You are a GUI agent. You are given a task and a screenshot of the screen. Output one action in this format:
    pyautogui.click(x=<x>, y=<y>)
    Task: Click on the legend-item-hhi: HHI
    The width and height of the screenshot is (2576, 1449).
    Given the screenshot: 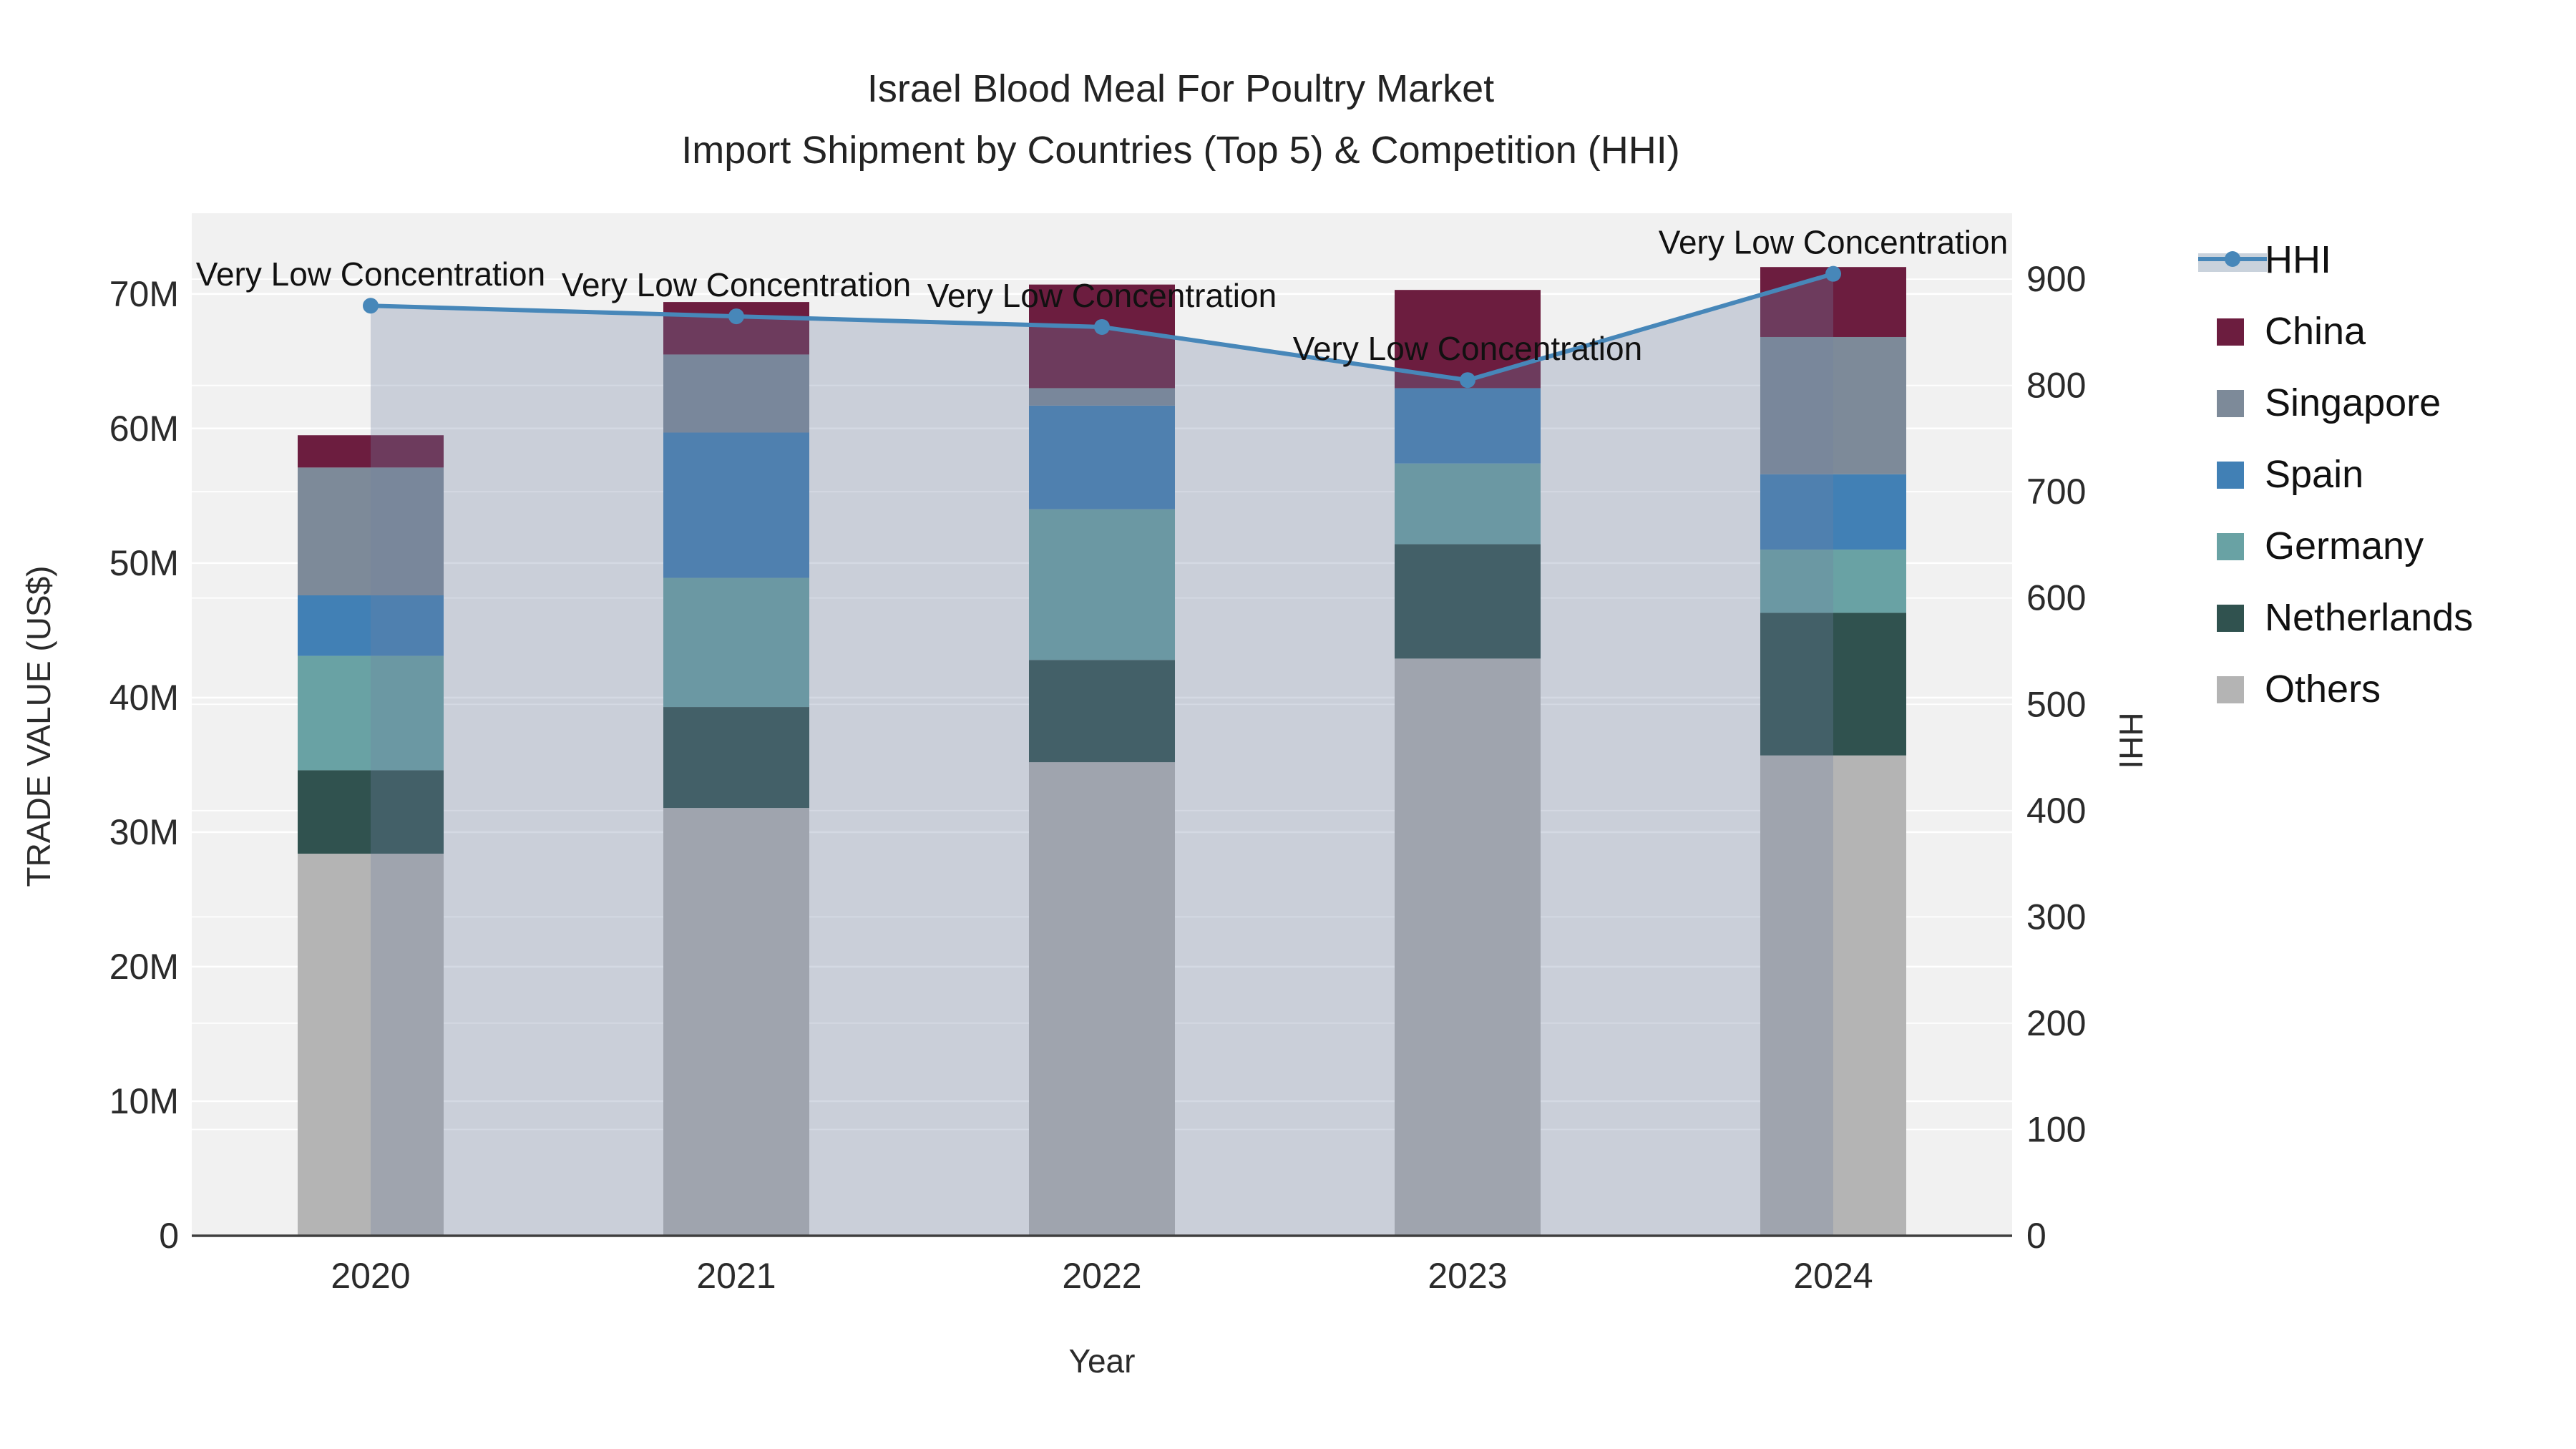 What is the action you would take?
    pyautogui.click(x=2264, y=259)
    